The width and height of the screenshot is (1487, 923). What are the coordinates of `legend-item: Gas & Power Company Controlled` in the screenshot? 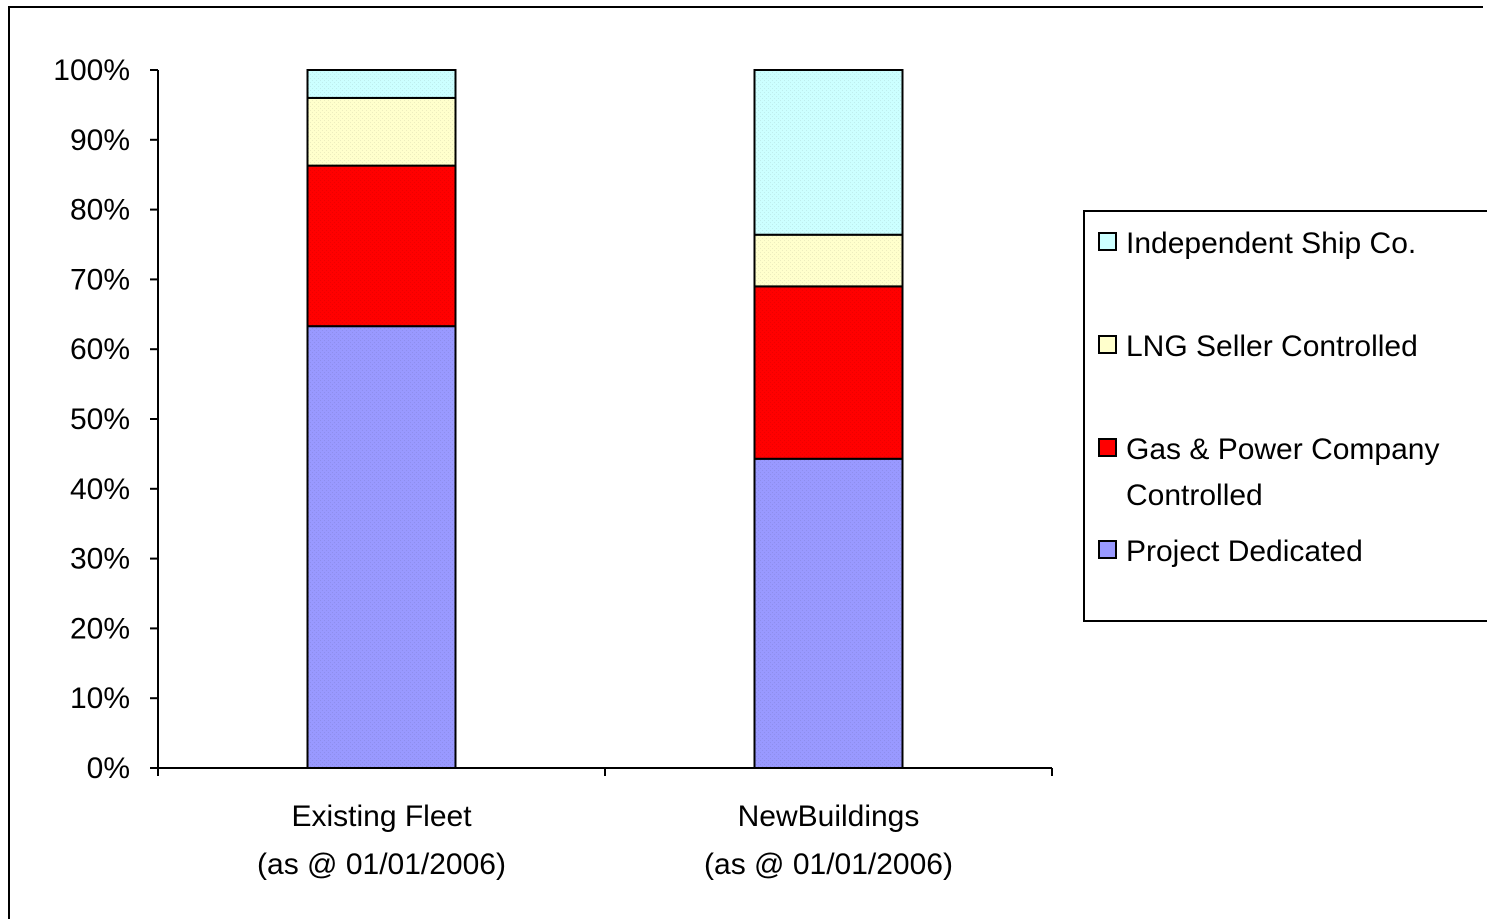 It's located at (1268, 472).